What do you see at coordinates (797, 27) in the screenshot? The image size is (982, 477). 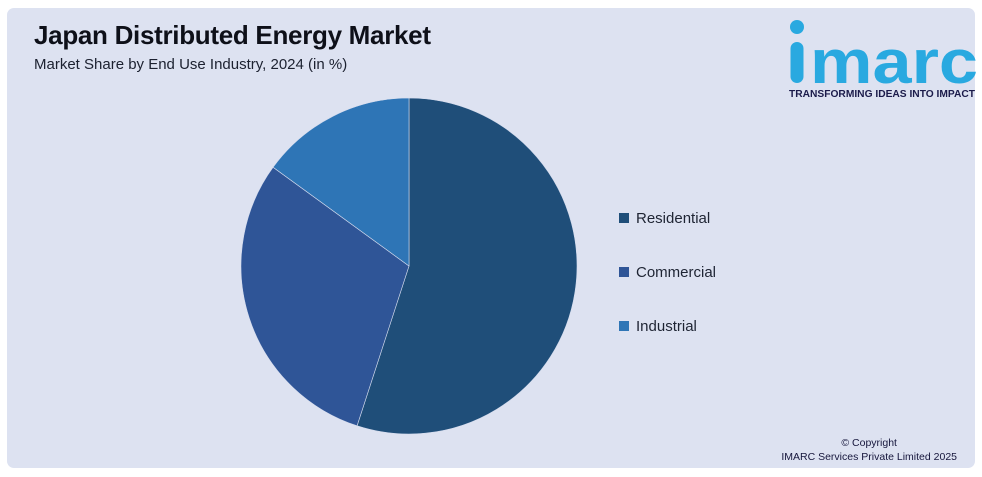 I see `logo-i-dot-icon` at bounding box center [797, 27].